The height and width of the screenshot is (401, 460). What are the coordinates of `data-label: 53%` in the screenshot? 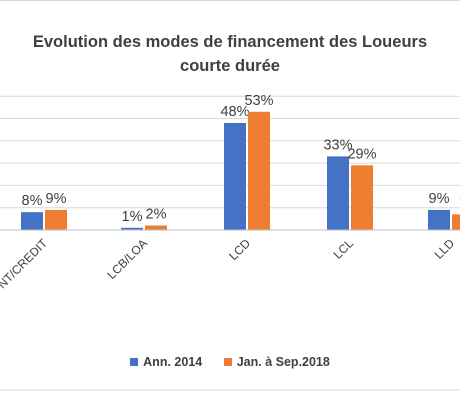 It's located at (258, 101).